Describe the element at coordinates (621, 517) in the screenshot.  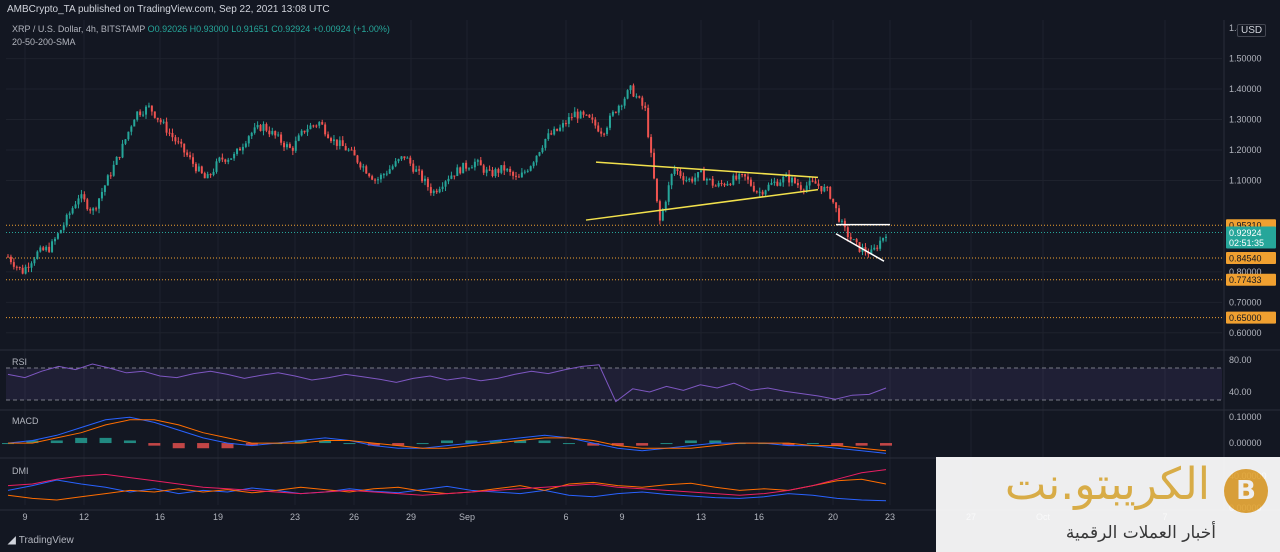
I see `x-tick-label: 9` at that location.